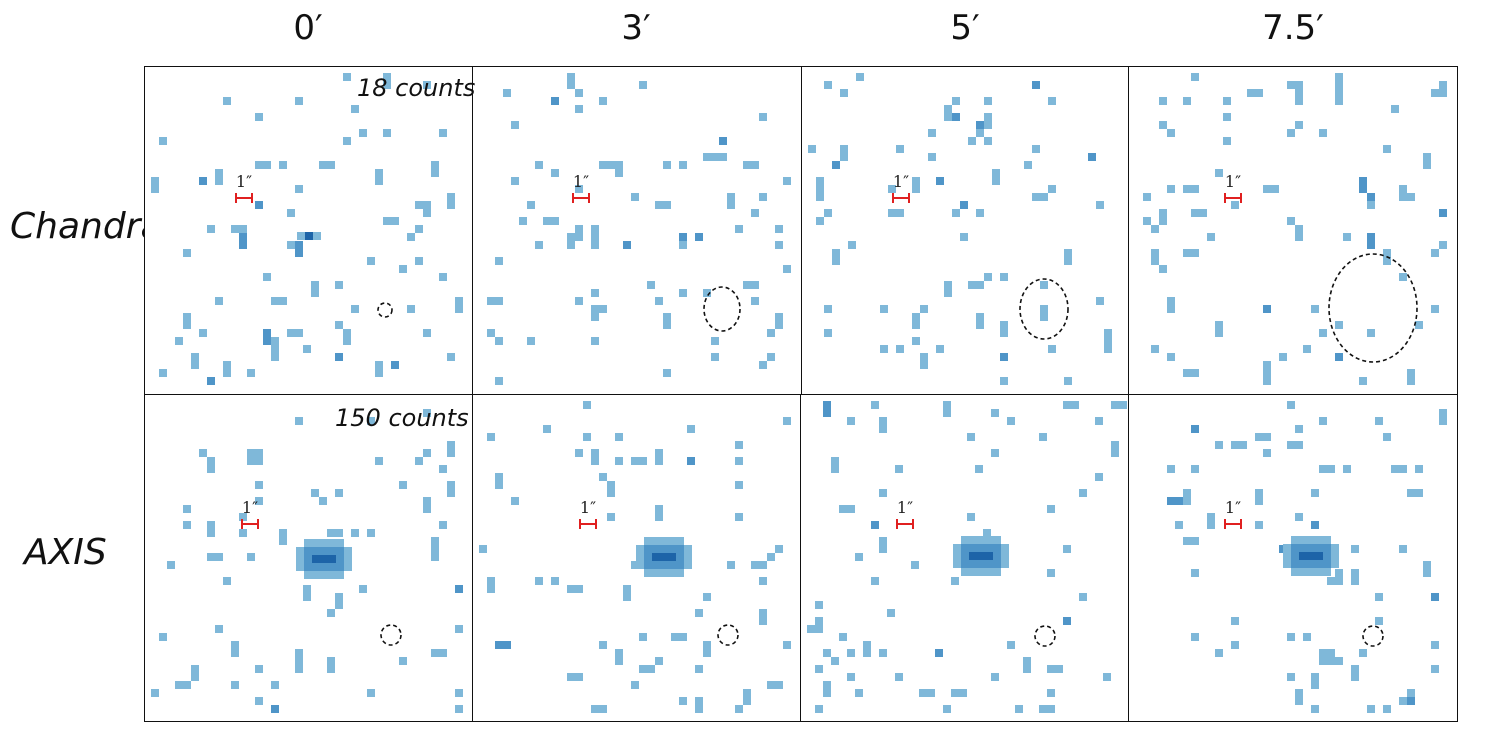 The image size is (1495, 755). I want to click on photon-map, so click(307, 229).